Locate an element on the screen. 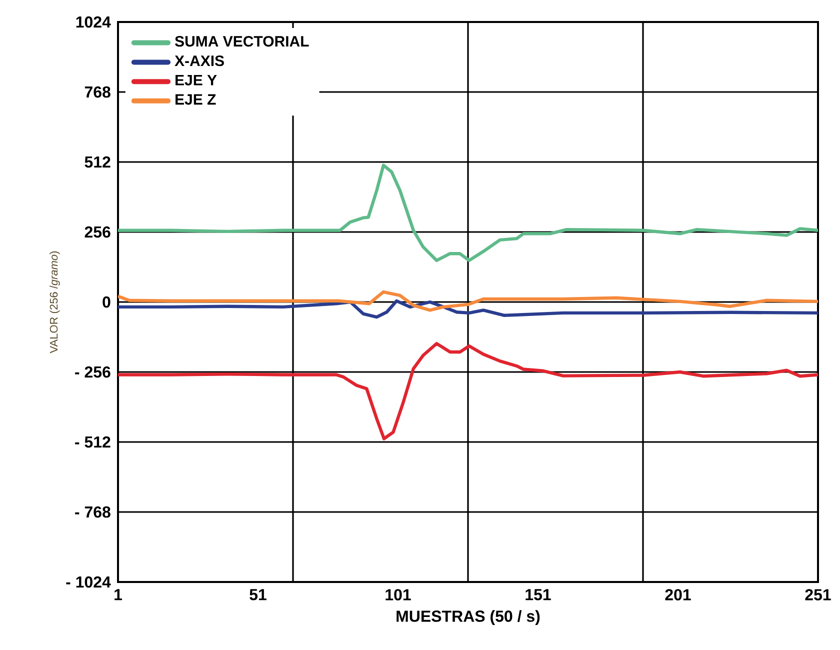  x-tick-label: 101 is located at coordinates (398, 594).